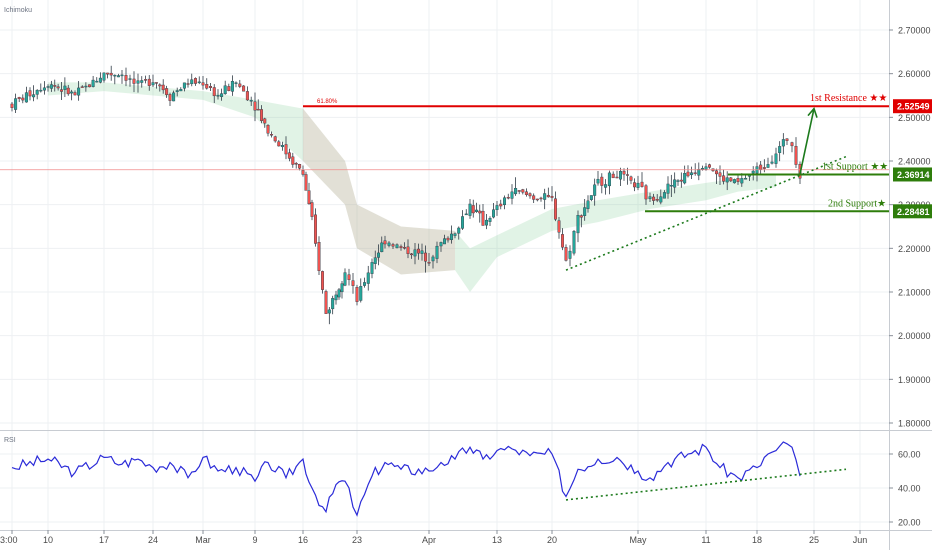 This screenshot has width=932, height=550. I want to click on price-axis-label: 2.00000, so click(914, 336).